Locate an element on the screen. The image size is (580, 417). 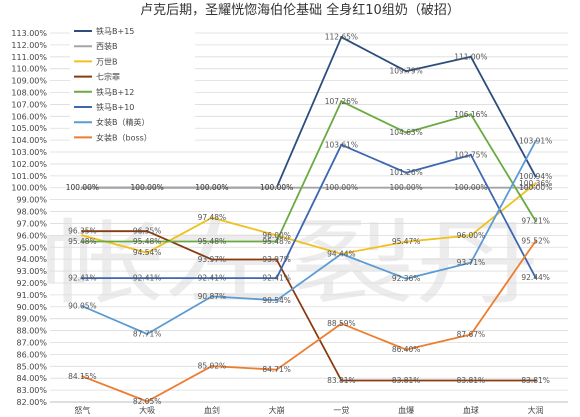
data-label: 93.71% is located at coordinates (471, 262).